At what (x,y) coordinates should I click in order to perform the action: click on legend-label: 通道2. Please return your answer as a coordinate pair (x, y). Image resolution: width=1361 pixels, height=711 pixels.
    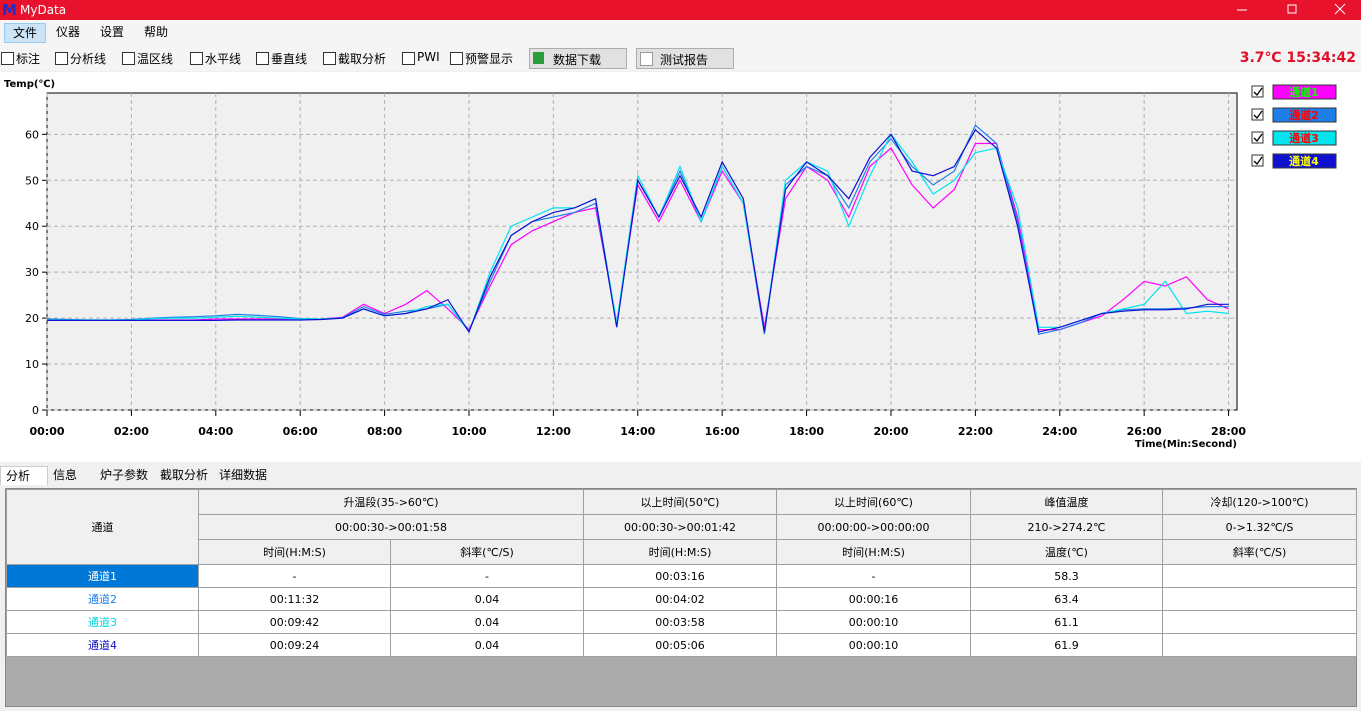
    Looking at the image, I should click on (1304, 115).